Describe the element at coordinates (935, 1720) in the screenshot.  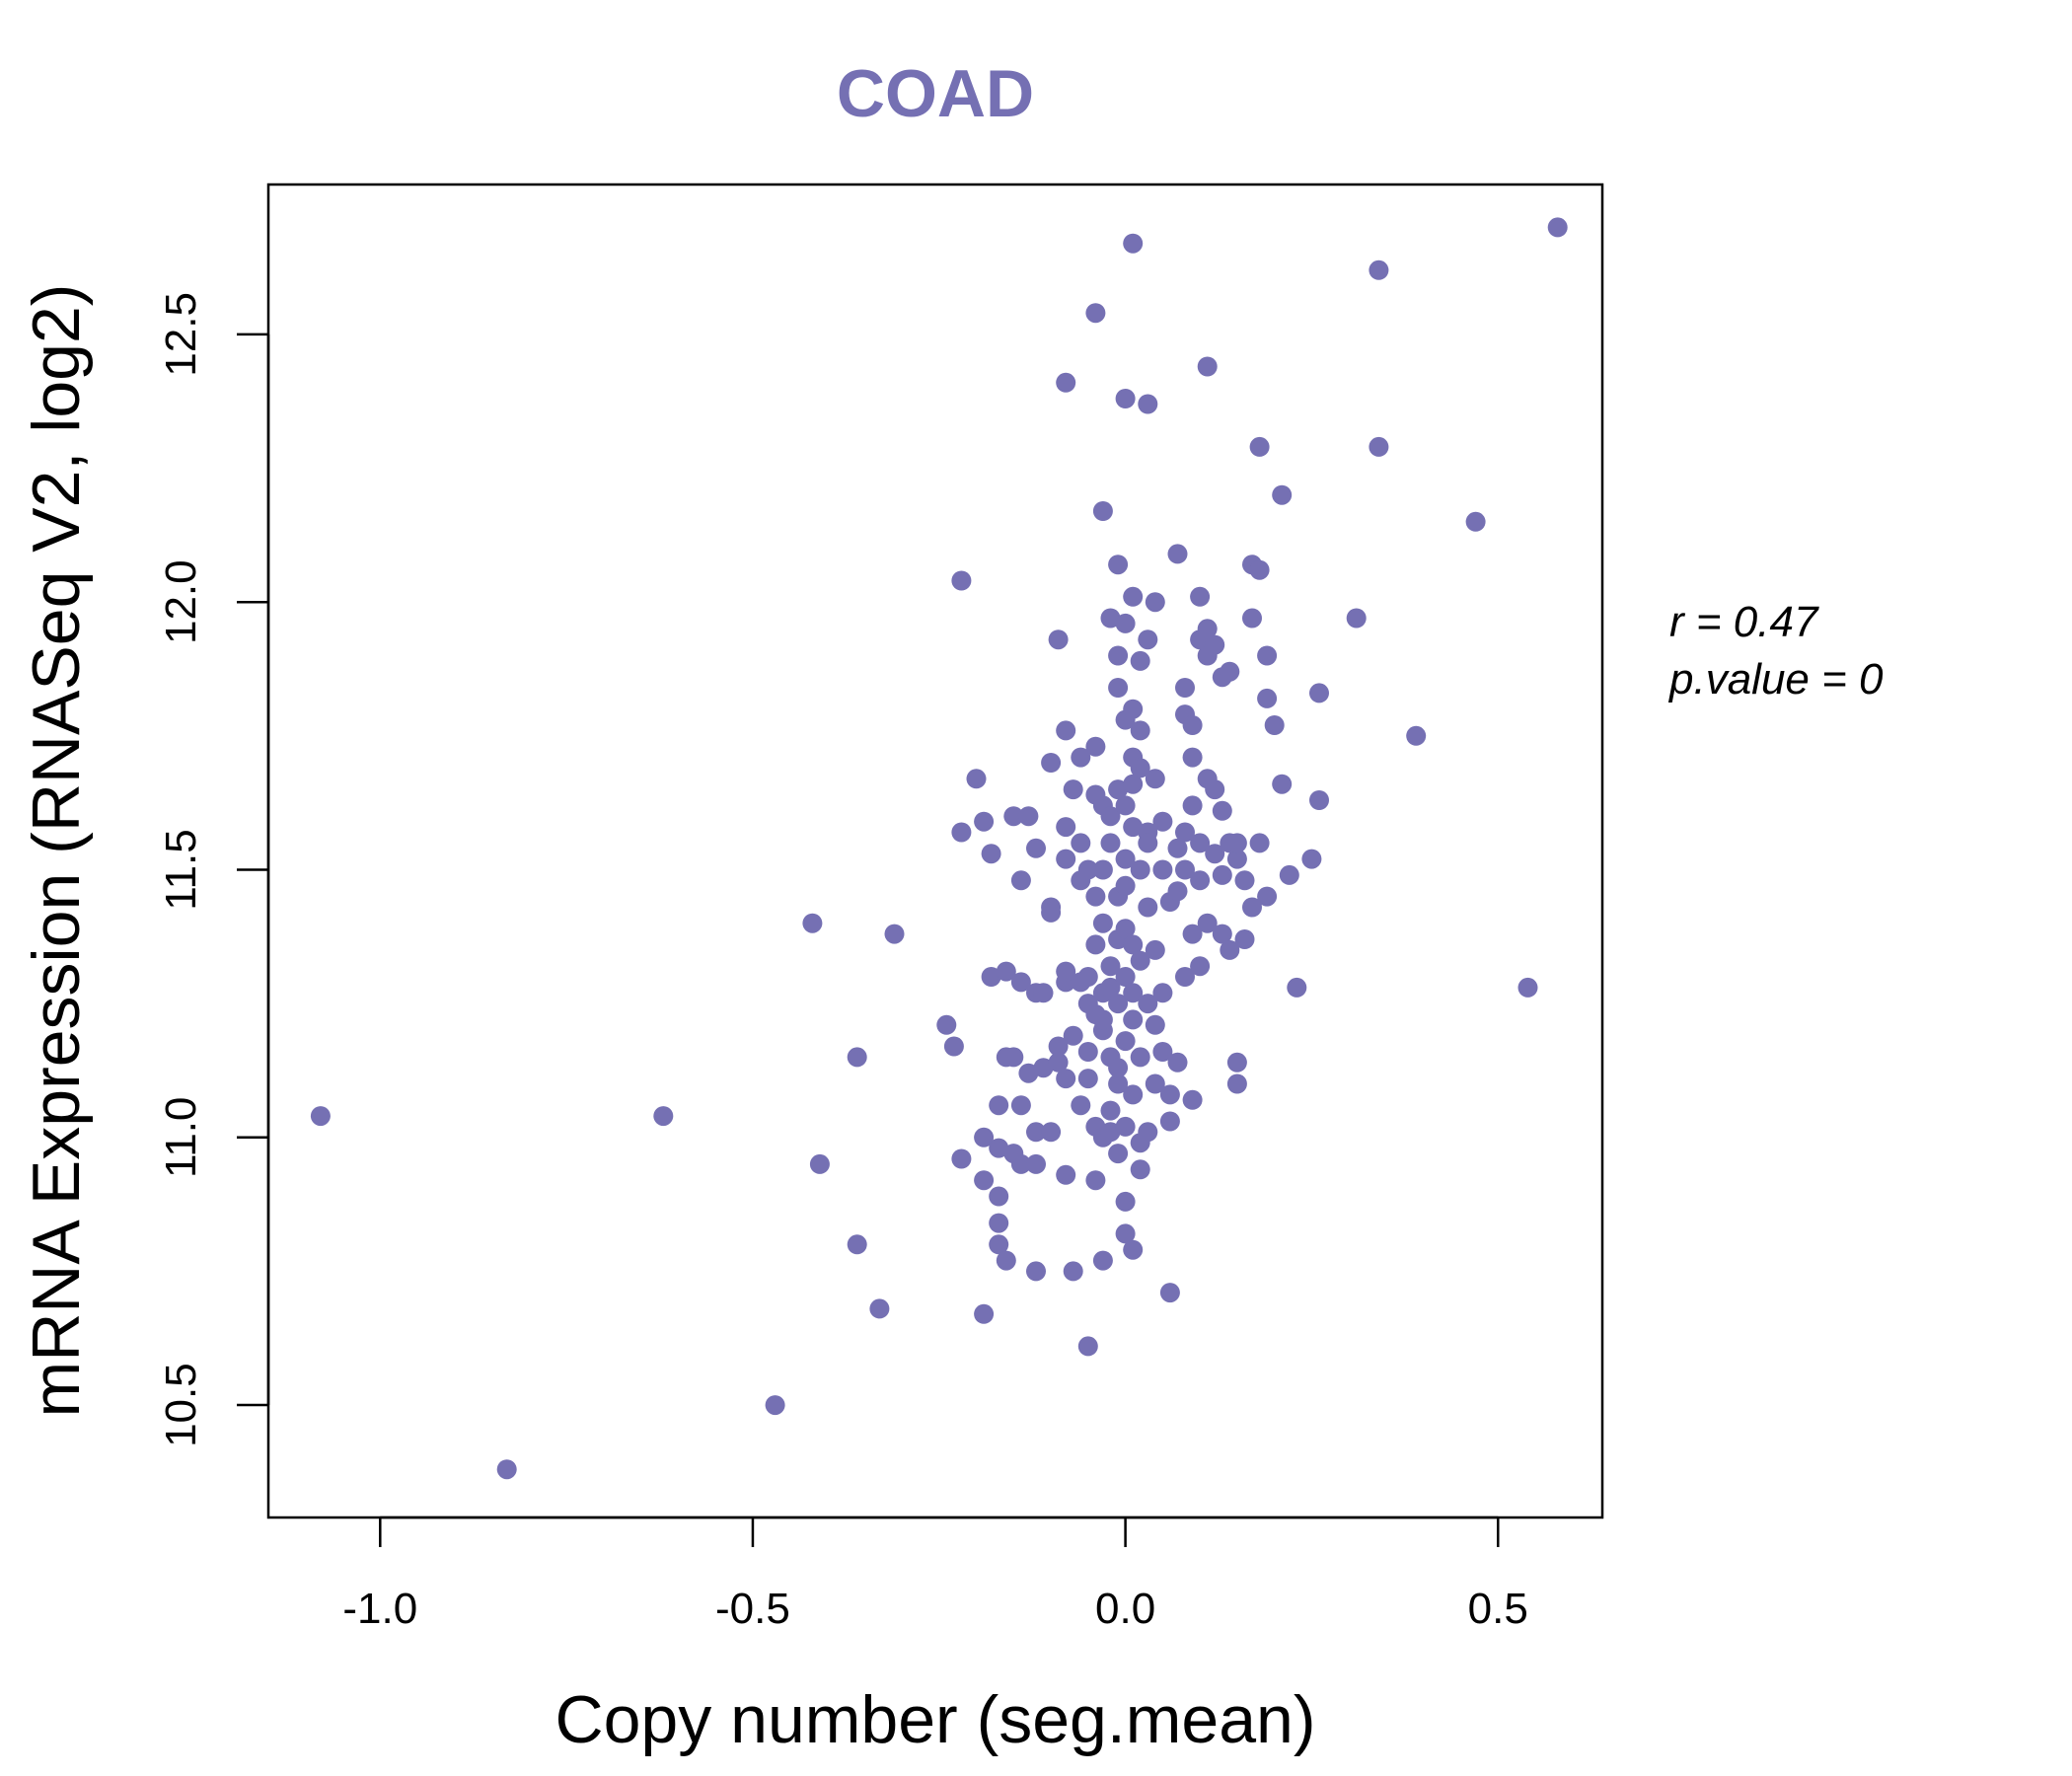
I see `x-axis-label: Copy number (seg.mean)` at that location.